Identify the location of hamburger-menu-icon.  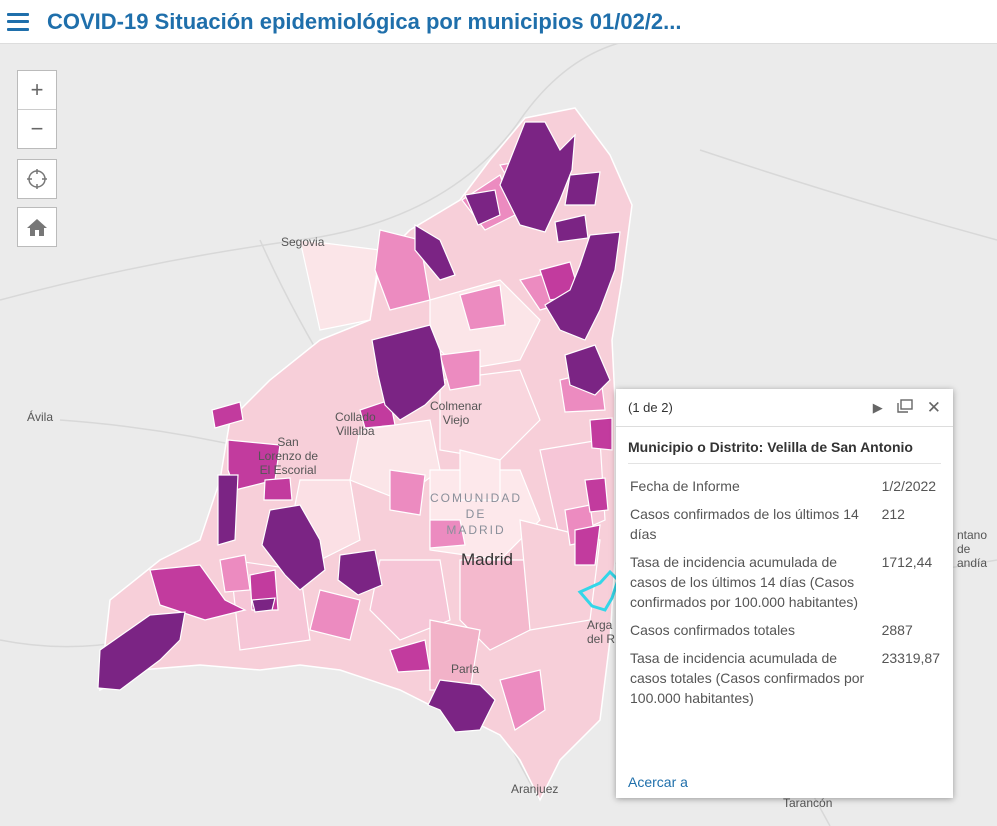
(18, 21).